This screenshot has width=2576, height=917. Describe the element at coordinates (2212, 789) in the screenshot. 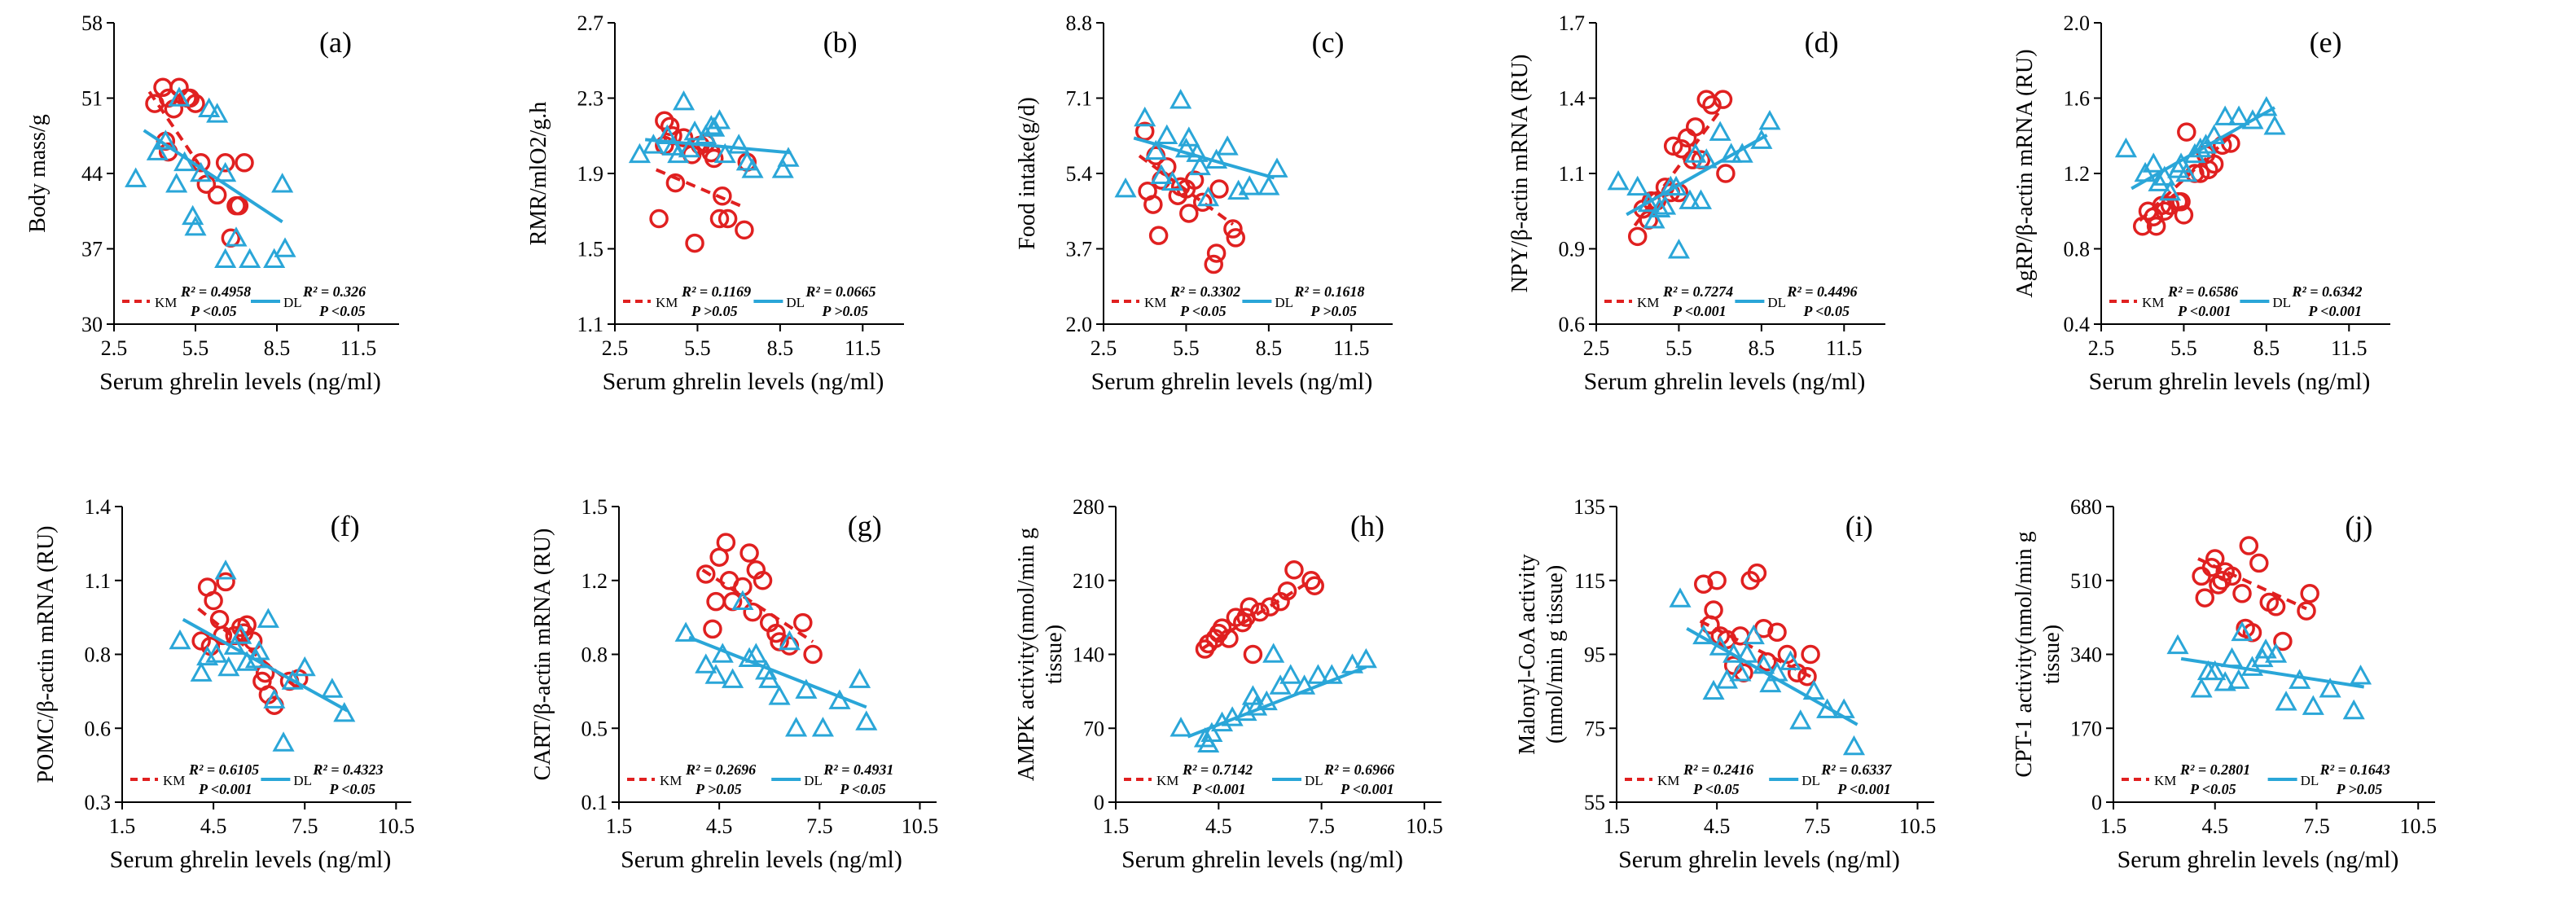

I see `p10-km-p: P <0.05` at that location.